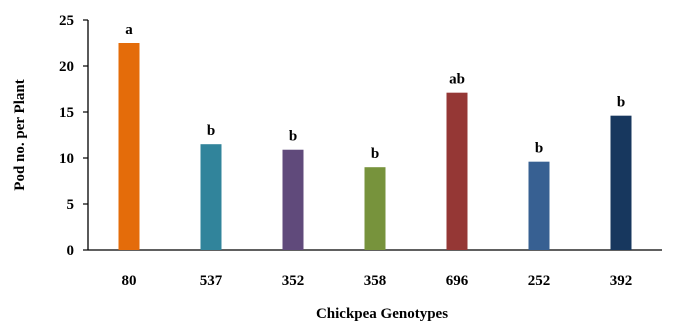  What do you see at coordinates (293, 281) in the screenshot?
I see `x-tick-label: 352` at bounding box center [293, 281].